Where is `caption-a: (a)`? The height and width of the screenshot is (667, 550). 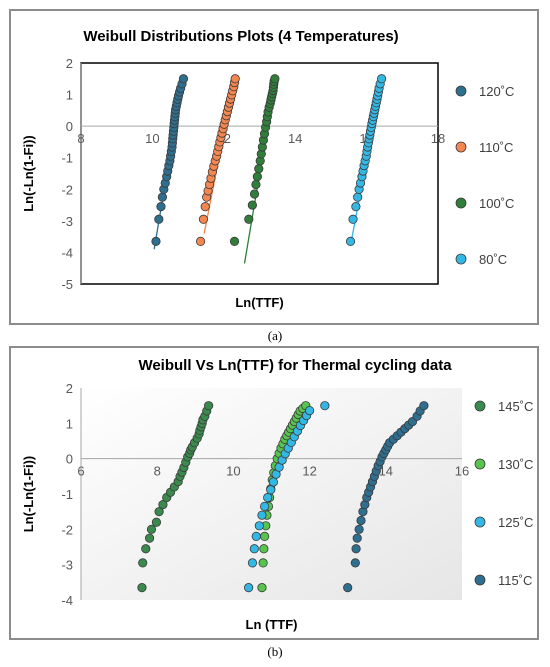
caption-a: (a) is located at coordinates (275, 335).